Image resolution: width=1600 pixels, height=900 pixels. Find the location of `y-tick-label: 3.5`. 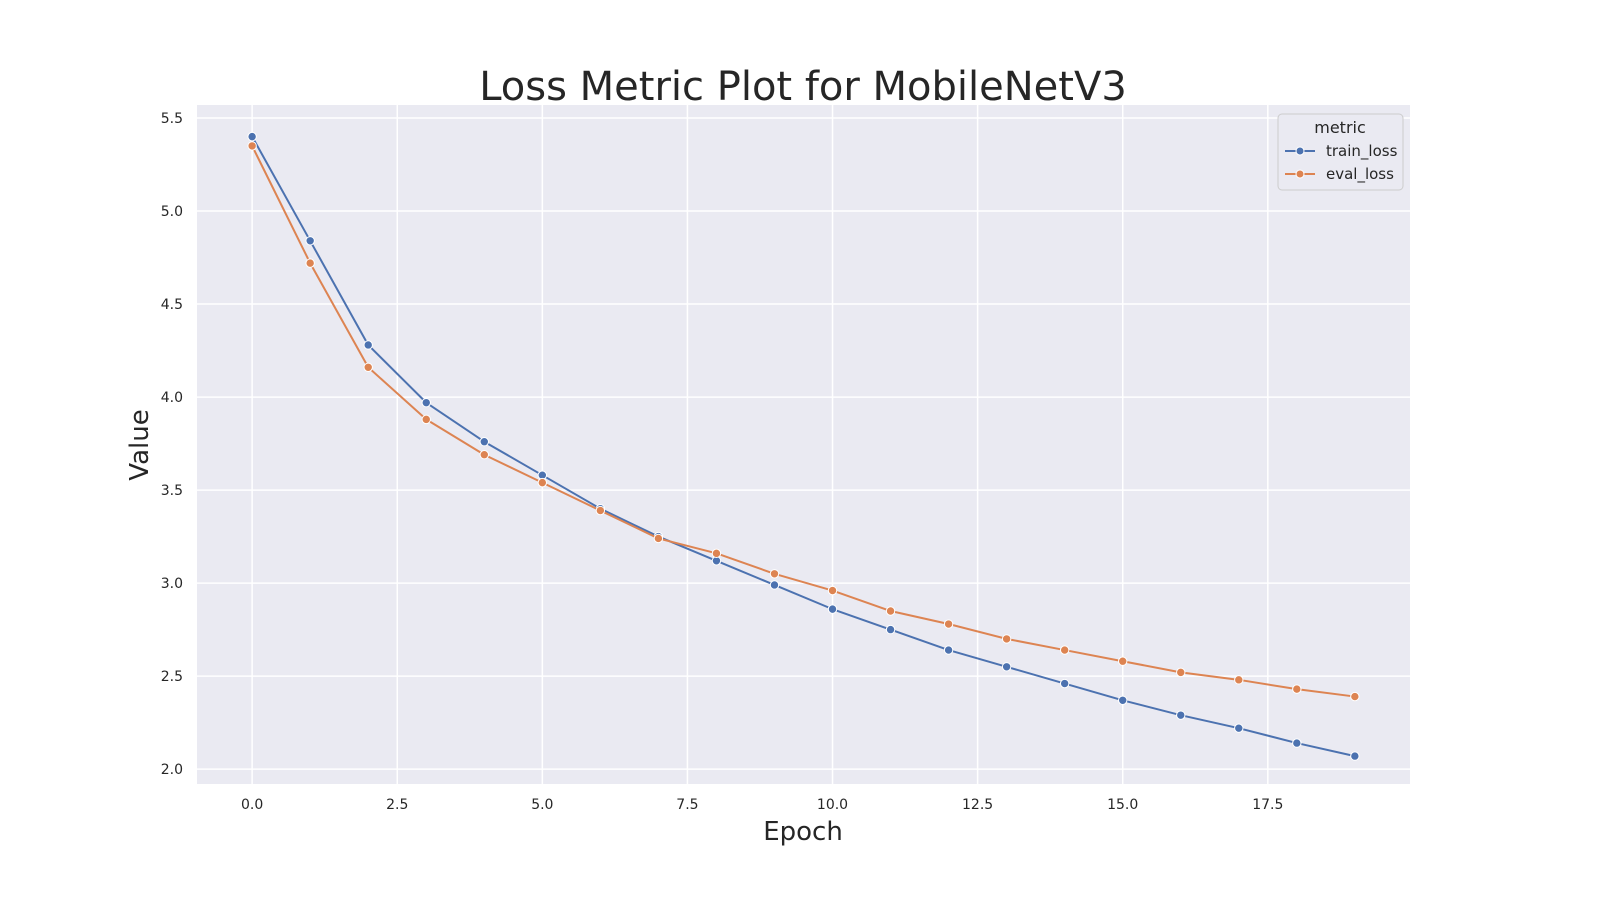

y-tick-label: 3.5 is located at coordinates (172, 491).